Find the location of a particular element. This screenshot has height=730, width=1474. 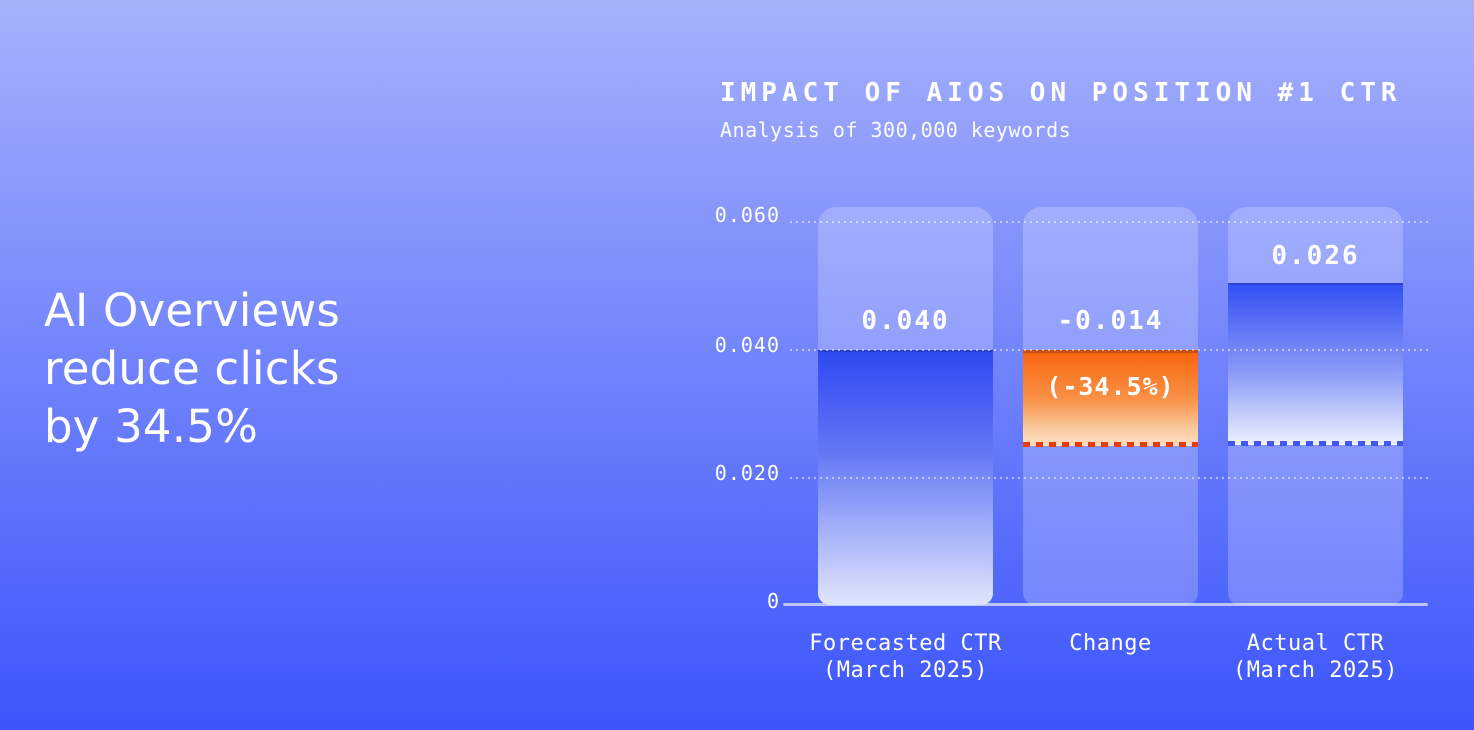

x-label-change-line1: Change is located at coordinates (1110, 643).